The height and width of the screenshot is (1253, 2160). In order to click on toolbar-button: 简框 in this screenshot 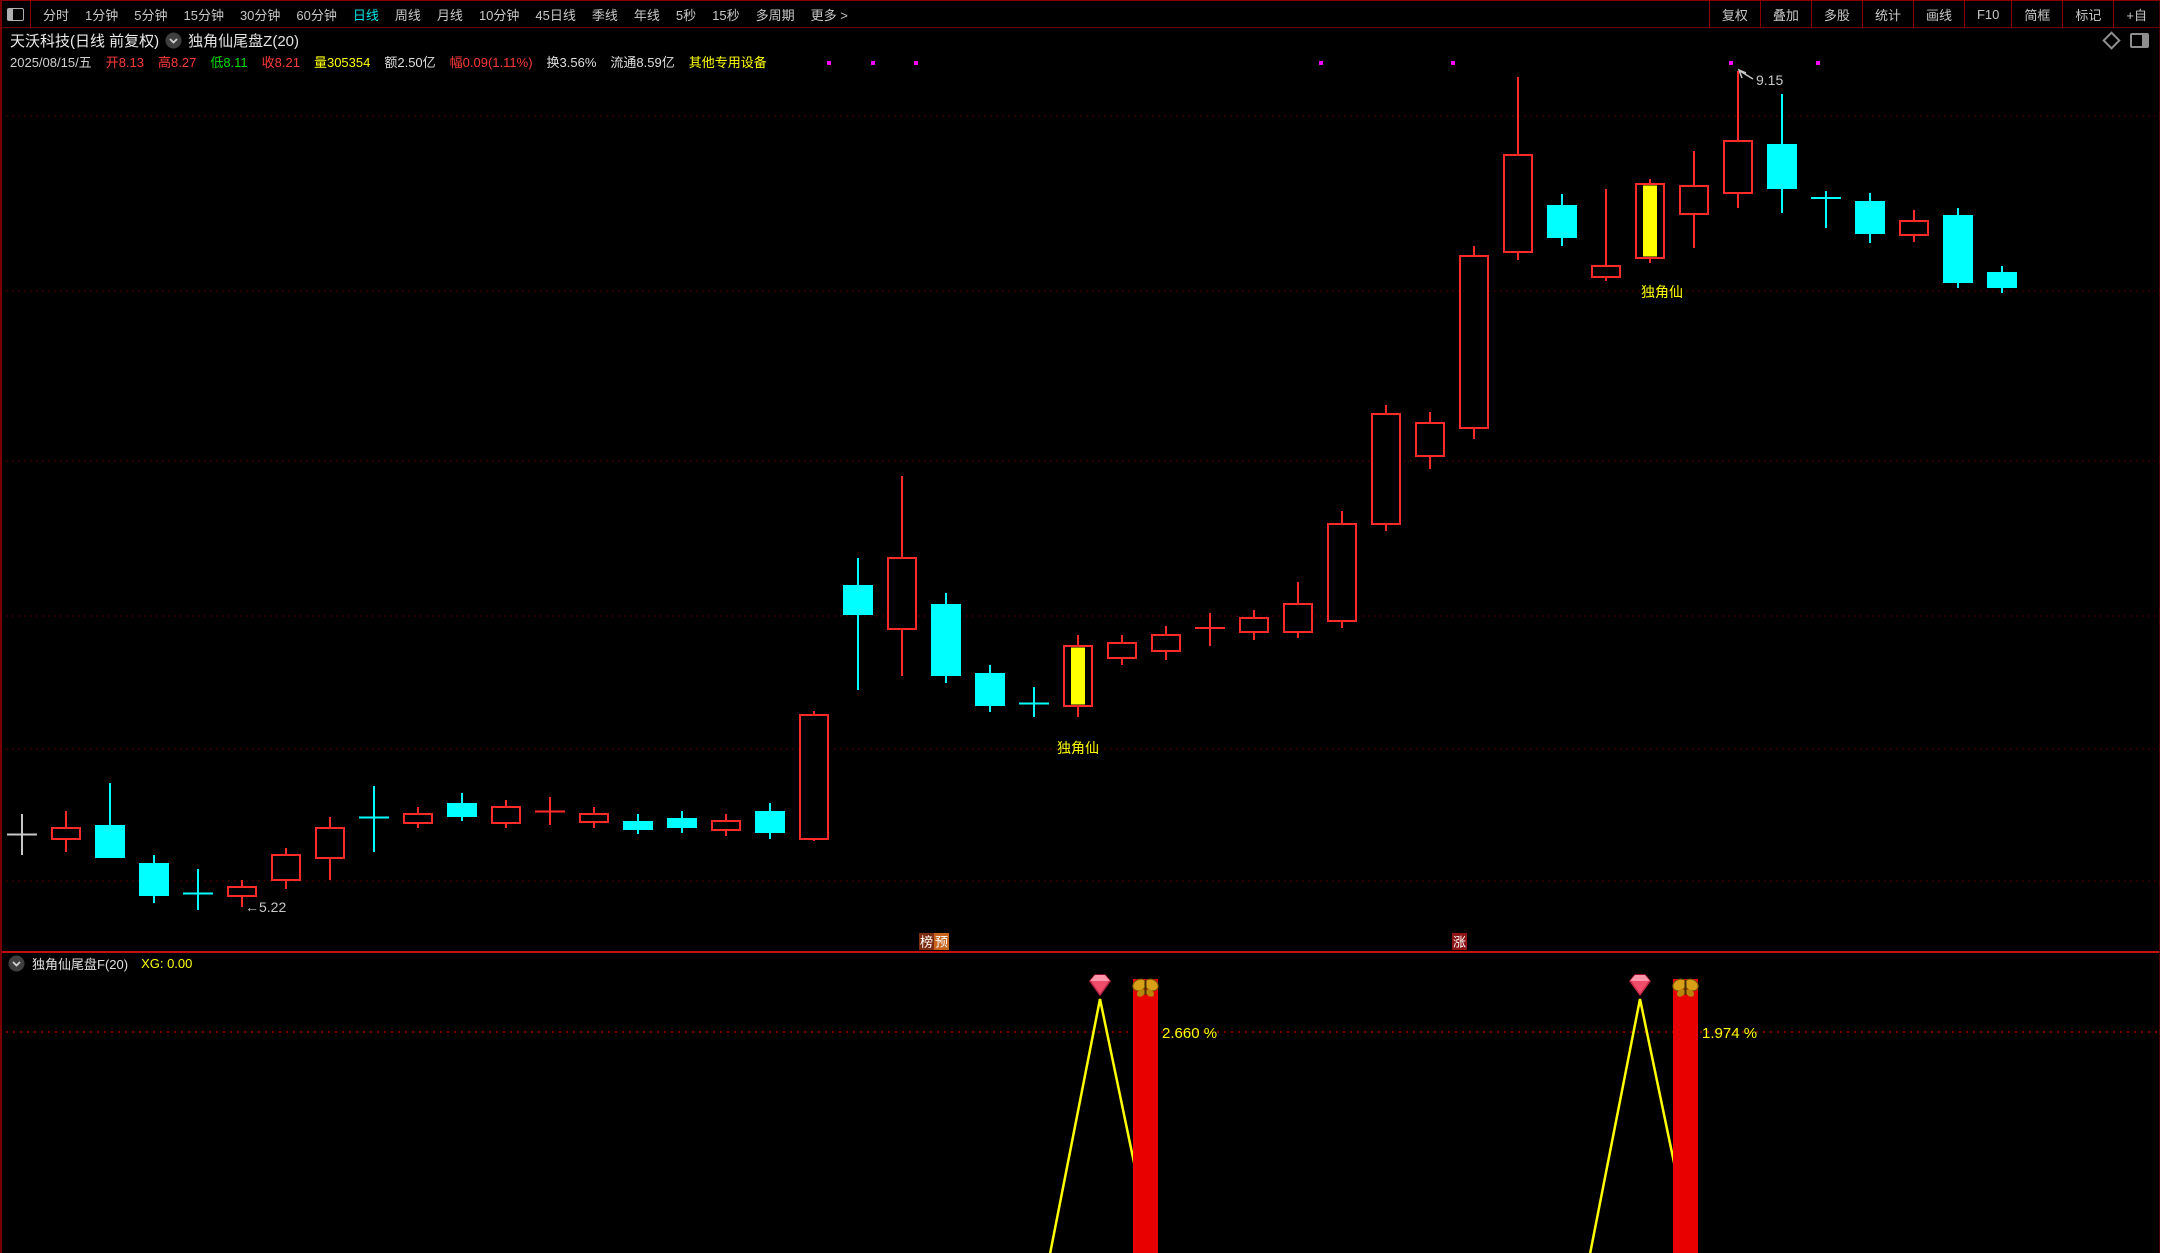, I will do `click(2036, 14)`.